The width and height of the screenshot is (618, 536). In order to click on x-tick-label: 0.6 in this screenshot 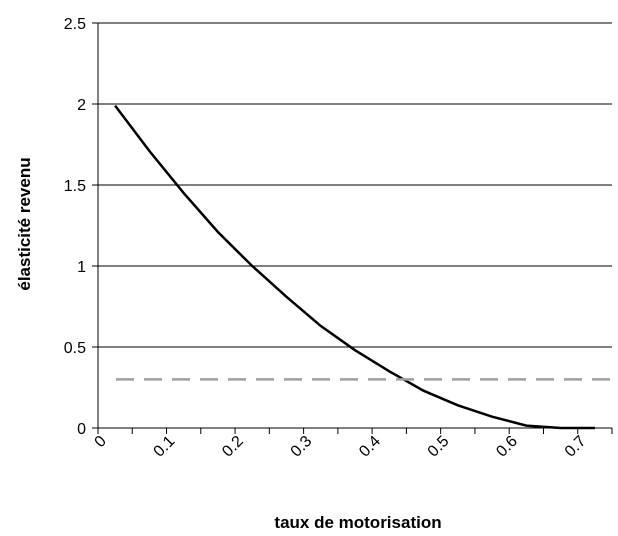, I will do `click(507, 447)`.